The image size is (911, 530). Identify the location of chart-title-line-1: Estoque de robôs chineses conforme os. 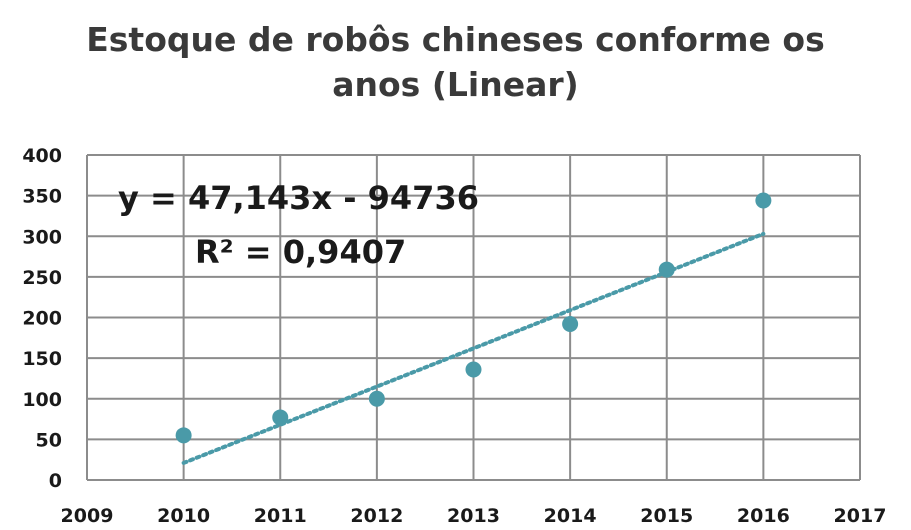
(455, 39).